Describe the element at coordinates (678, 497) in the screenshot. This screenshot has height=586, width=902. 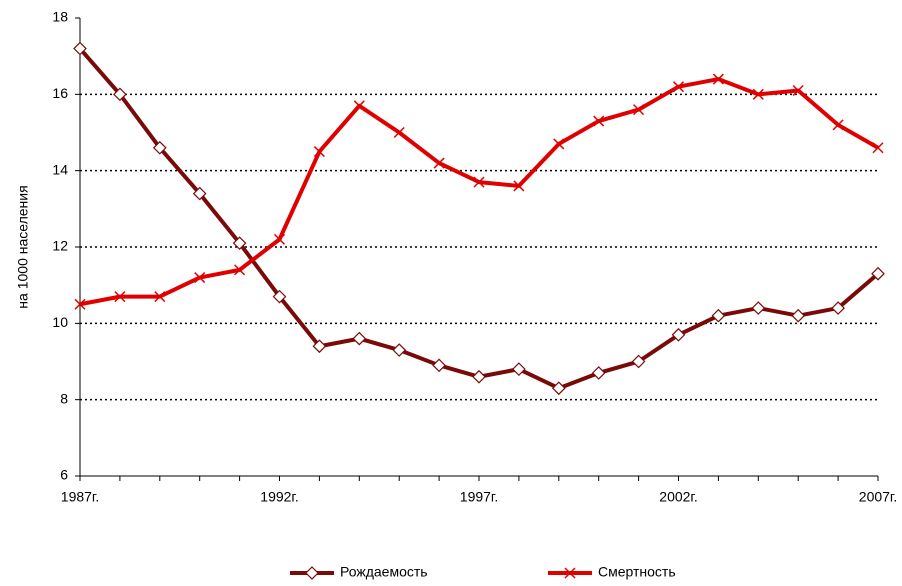
I see `x-tick-label: 2002г.` at that location.